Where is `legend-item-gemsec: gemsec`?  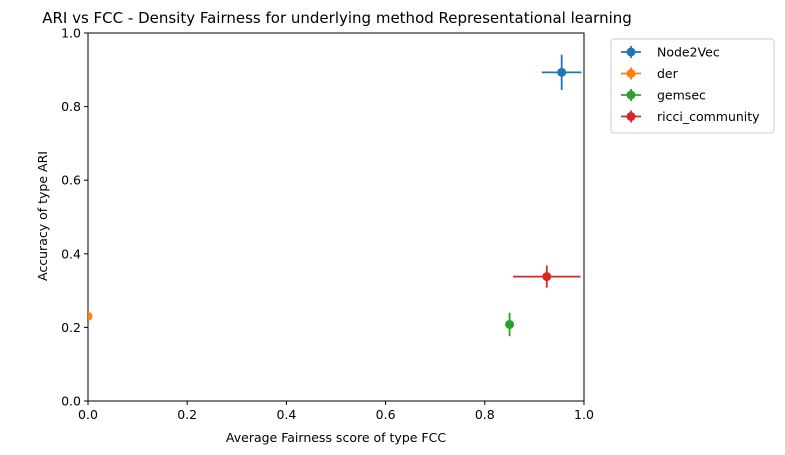 legend-item-gemsec: gemsec is located at coordinates (663, 95).